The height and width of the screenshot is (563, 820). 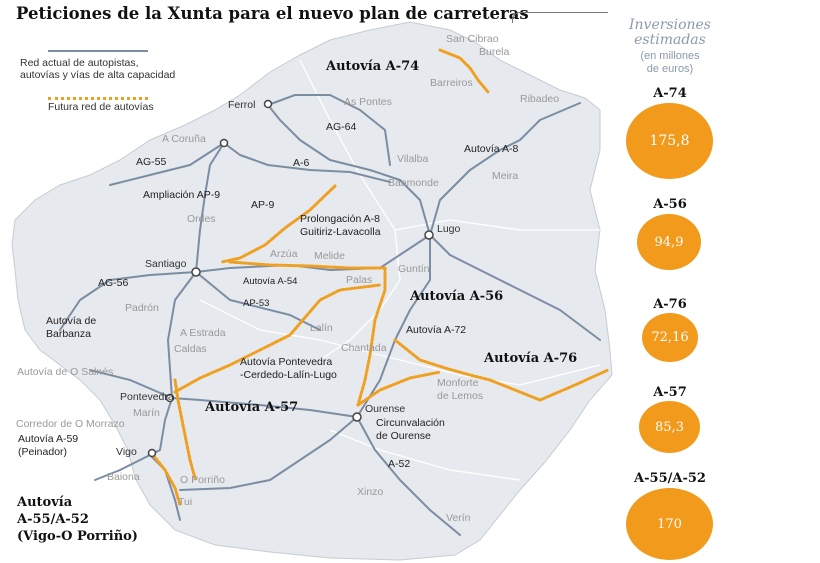 I want to click on city-tui: Tui, so click(x=185, y=502).